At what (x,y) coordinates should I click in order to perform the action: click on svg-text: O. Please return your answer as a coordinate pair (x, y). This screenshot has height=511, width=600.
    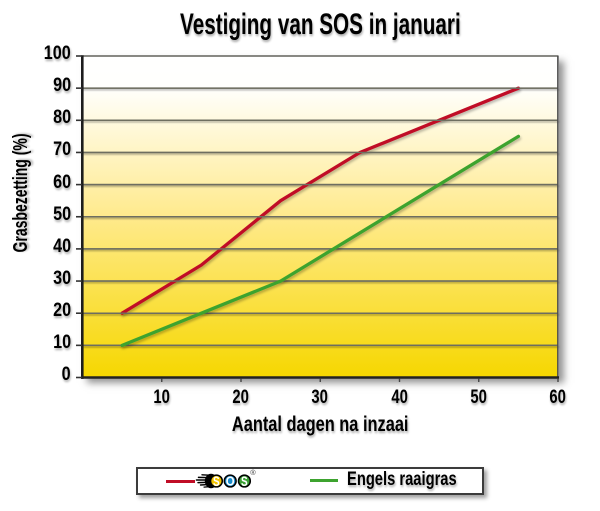
    Looking at the image, I should click on (230, 481).